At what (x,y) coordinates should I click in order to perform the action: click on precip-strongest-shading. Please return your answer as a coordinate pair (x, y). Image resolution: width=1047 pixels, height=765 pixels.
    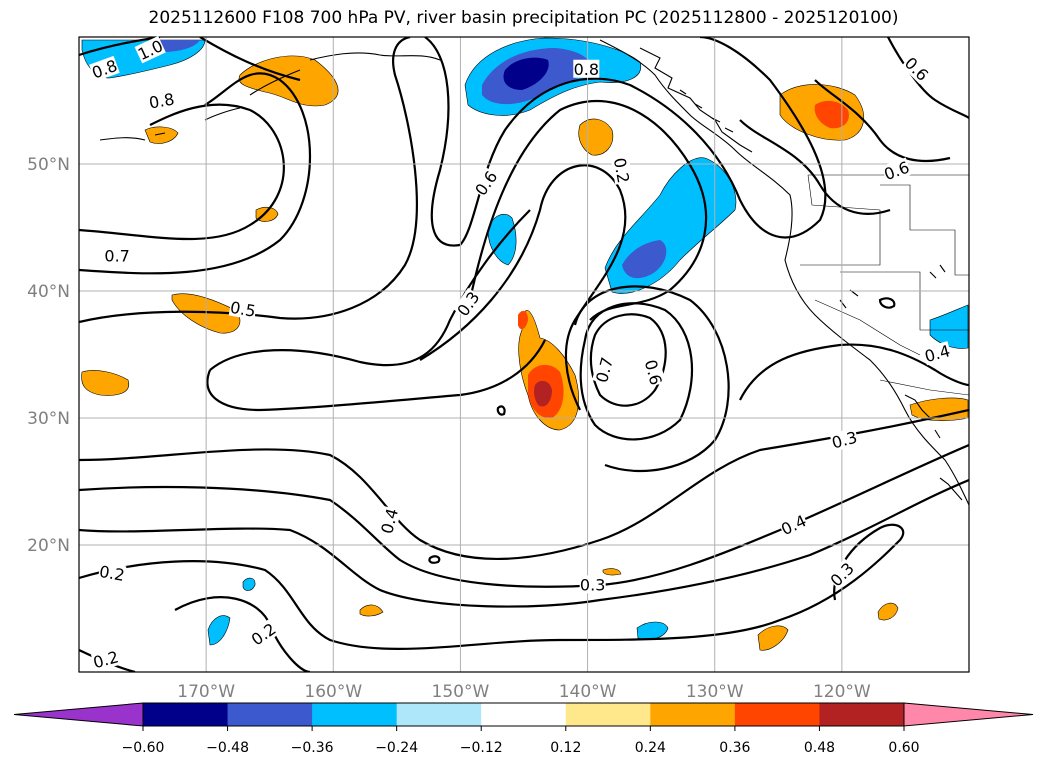
    Looking at the image, I should click on (543, 393).